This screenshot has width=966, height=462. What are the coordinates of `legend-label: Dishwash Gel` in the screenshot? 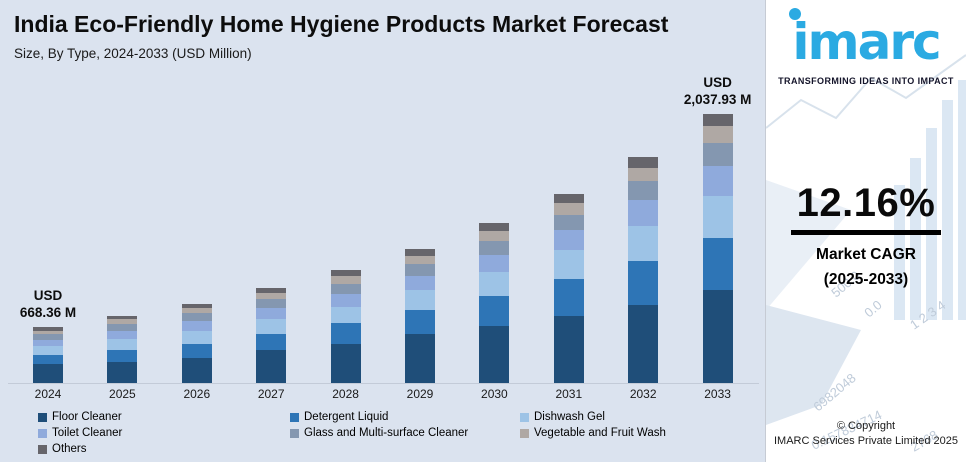 It's located at (569, 417).